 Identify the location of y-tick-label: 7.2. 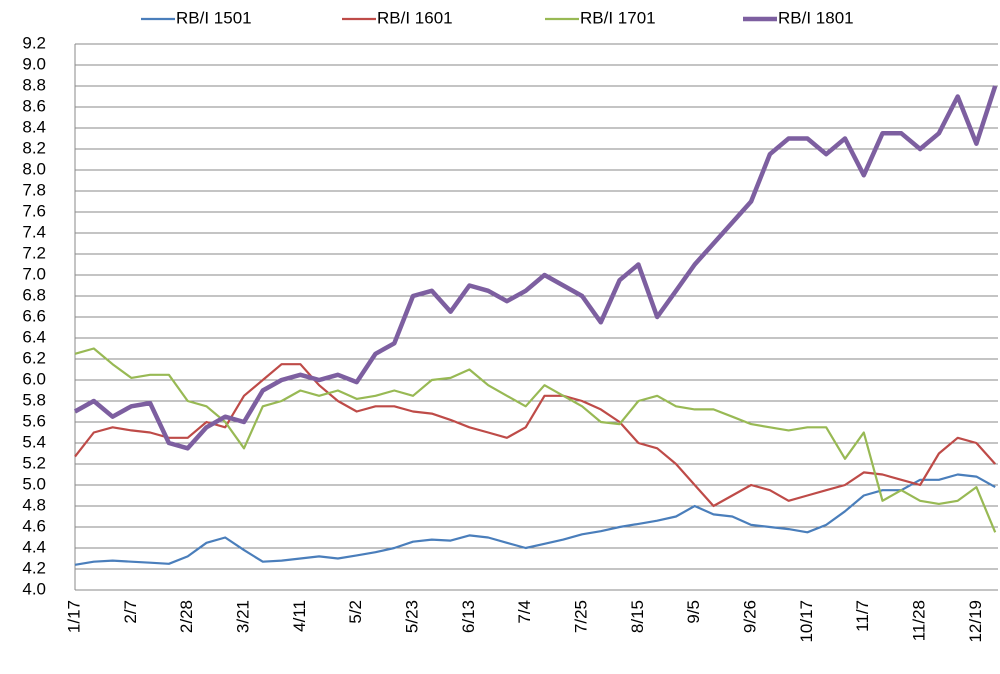
(34, 252).